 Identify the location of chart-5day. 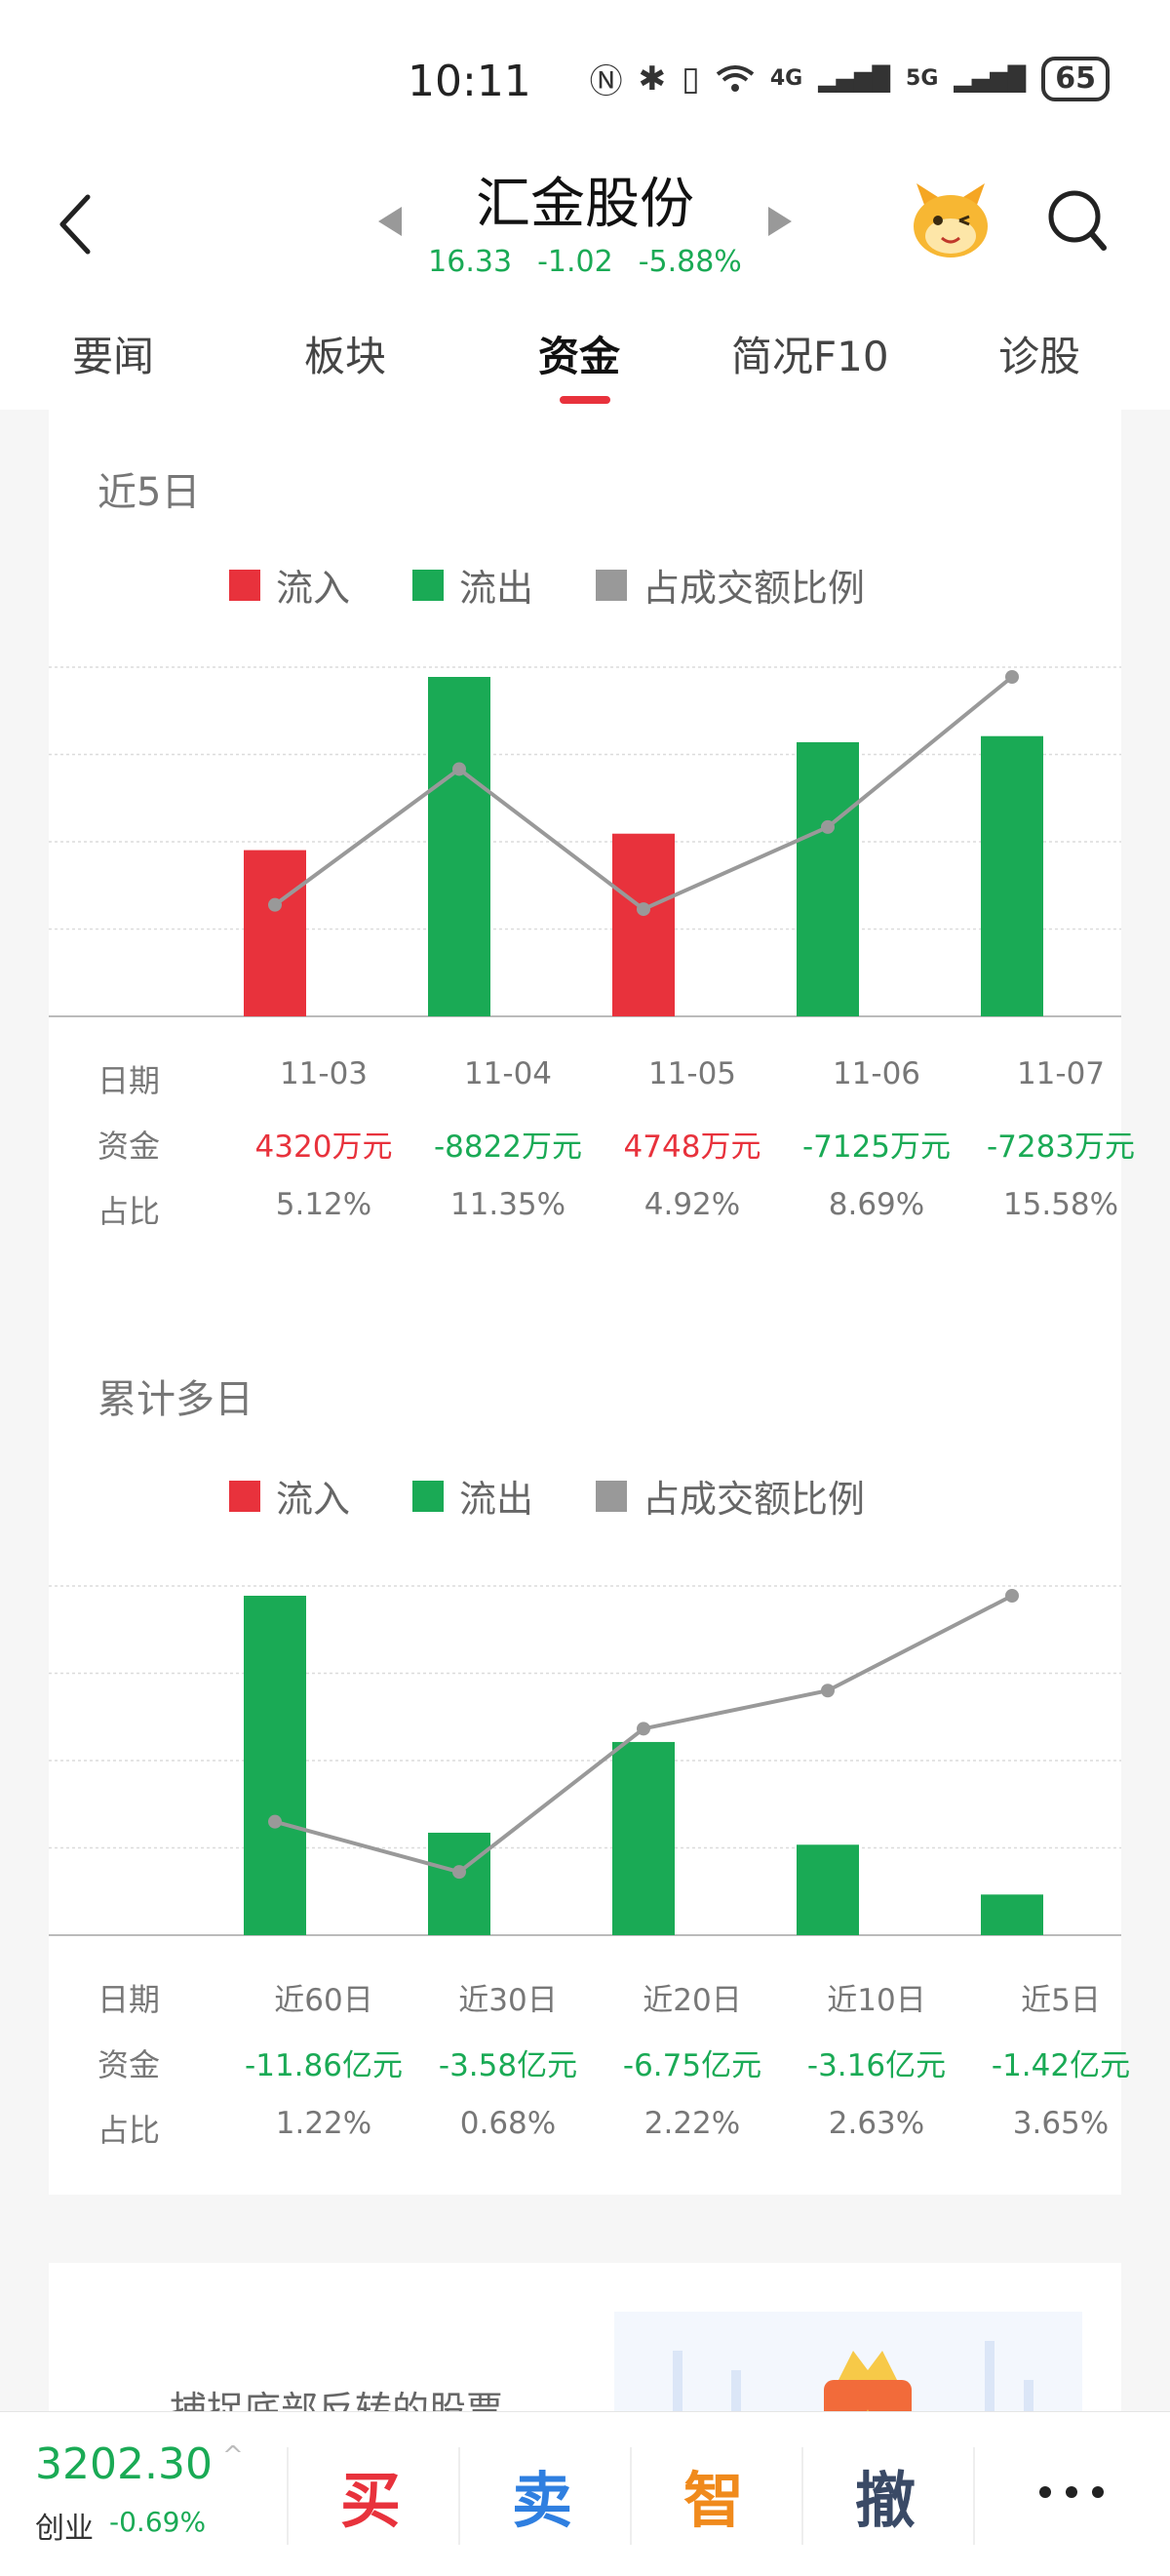
(585, 841).